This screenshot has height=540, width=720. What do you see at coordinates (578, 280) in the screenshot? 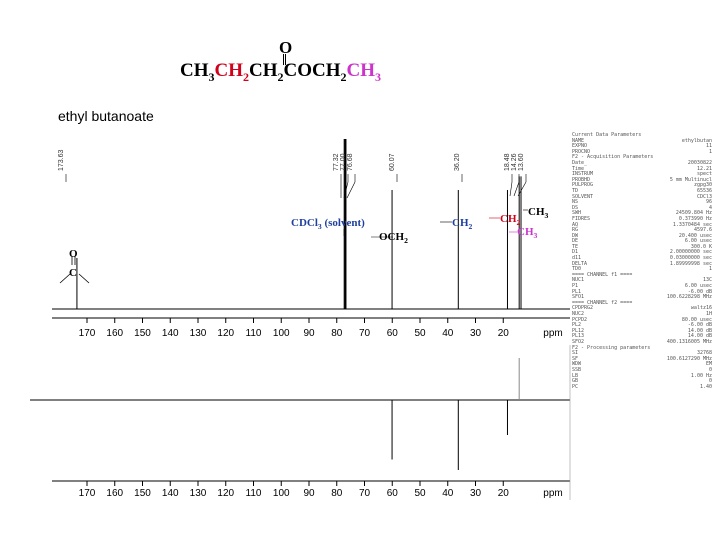
I see `parameter-key: NUC1` at bounding box center [578, 280].